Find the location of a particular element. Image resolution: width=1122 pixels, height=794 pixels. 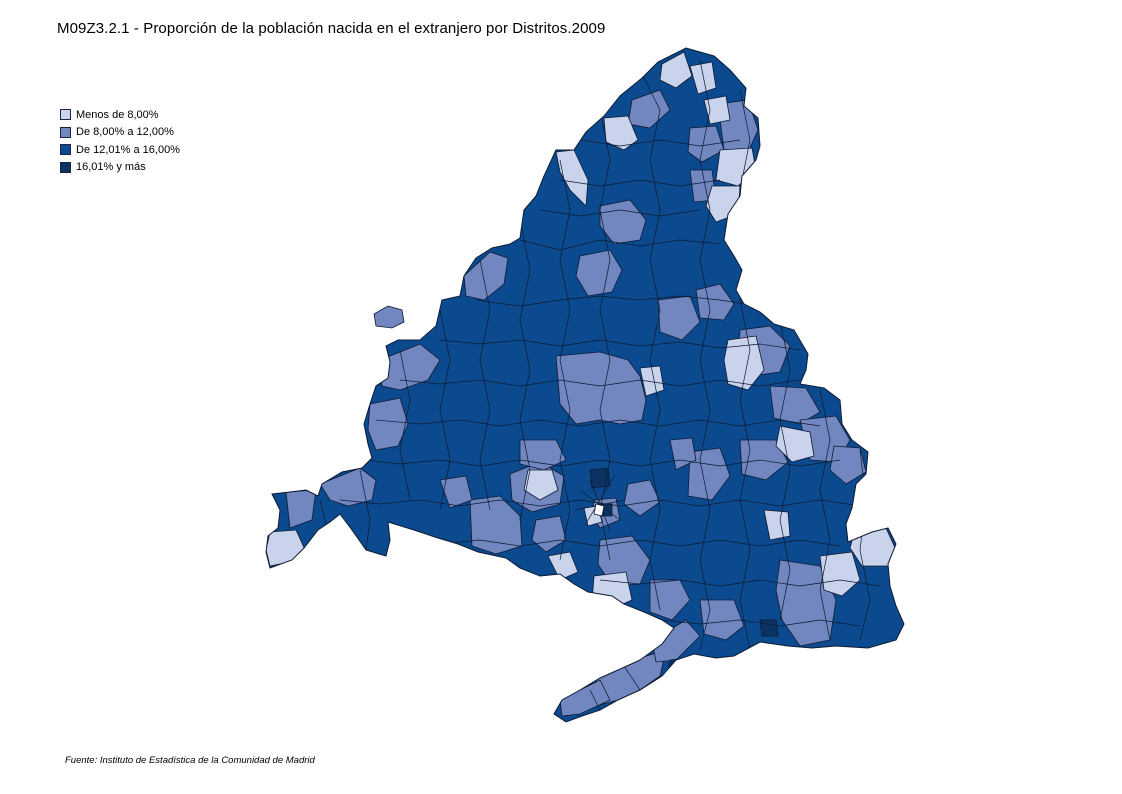

legend-item-menos-8: Menos de 8,00% is located at coordinates (120, 115).